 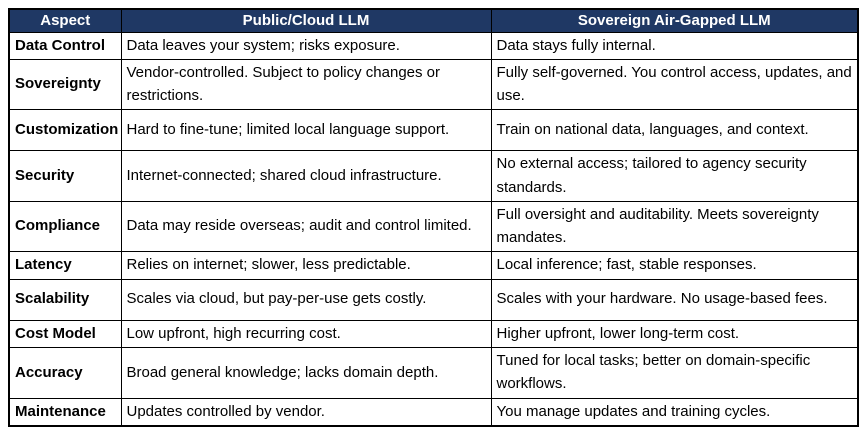 What do you see at coordinates (65, 176) in the screenshot?
I see `aspect-cell: Security` at bounding box center [65, 176].